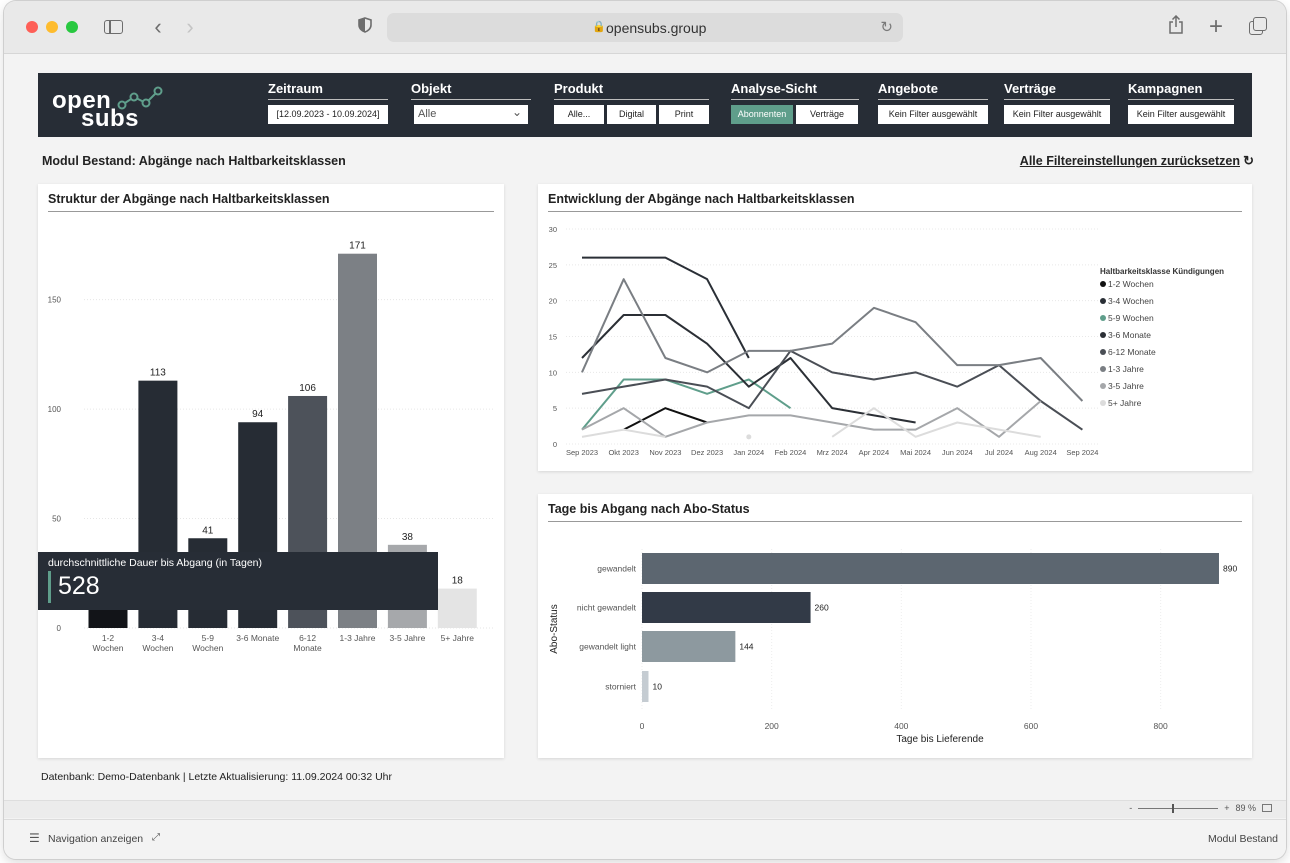 The image size is (1290, 863). Describe the element at coordinates (72, 27) in the screenshot. I see `zoom-window-button` at that location.